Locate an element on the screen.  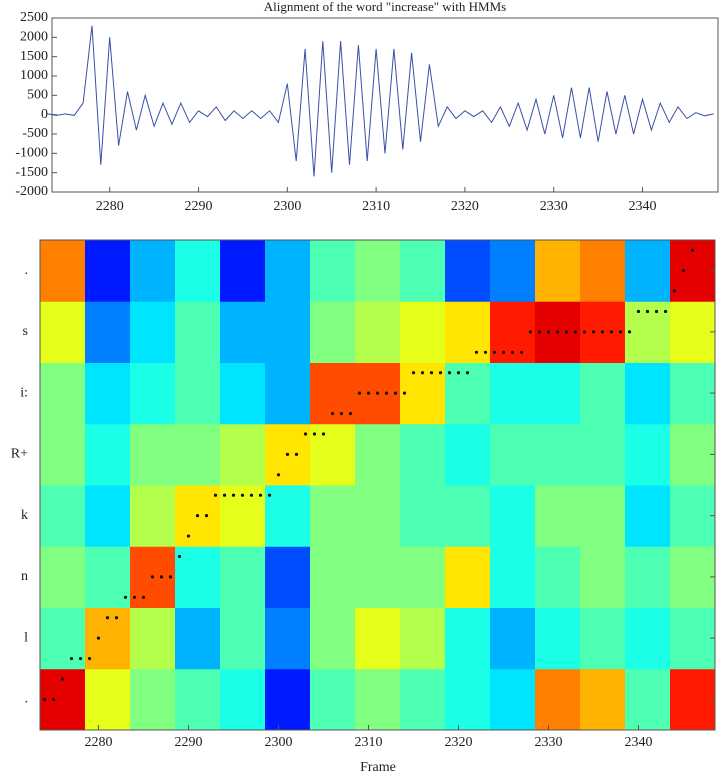
y-tick-label: -1500 is located at coordinates (31, 172).